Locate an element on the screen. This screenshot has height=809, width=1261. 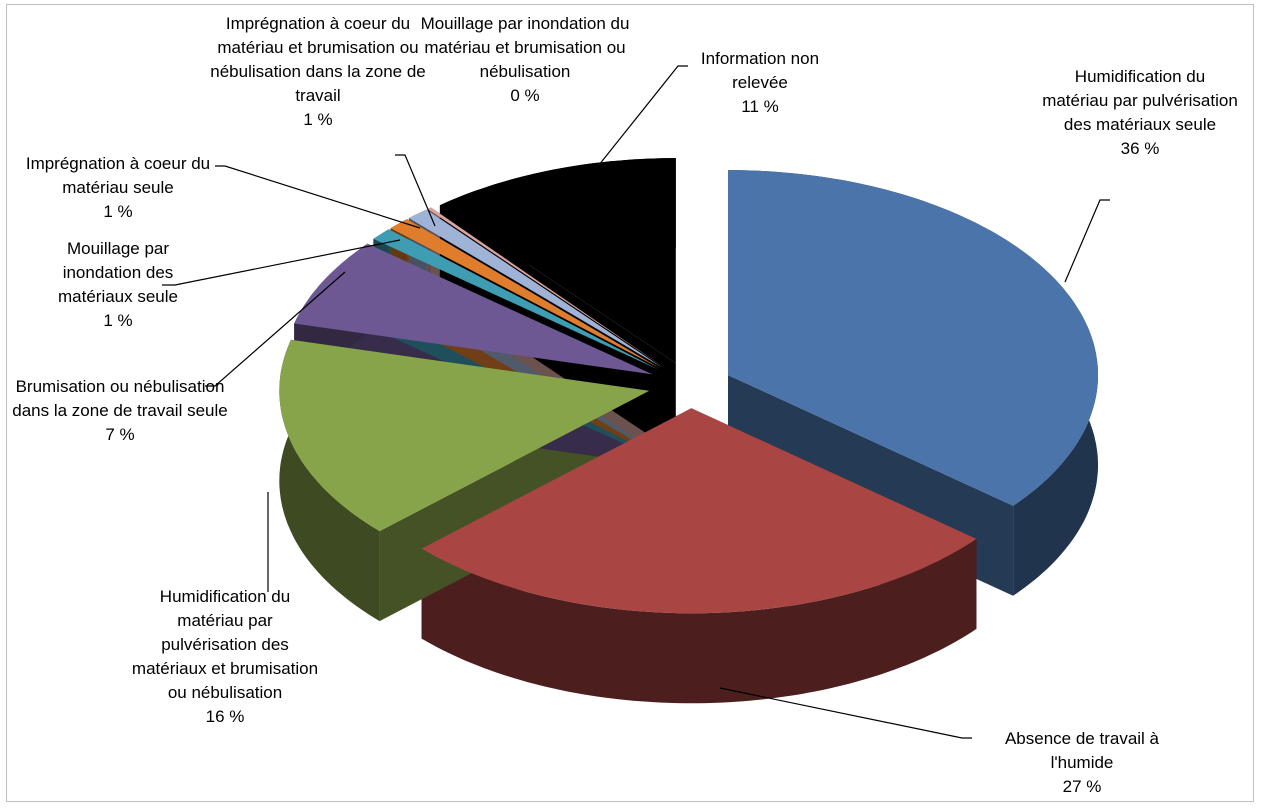
value-label: 0 % is located at coordinates (525, 95).